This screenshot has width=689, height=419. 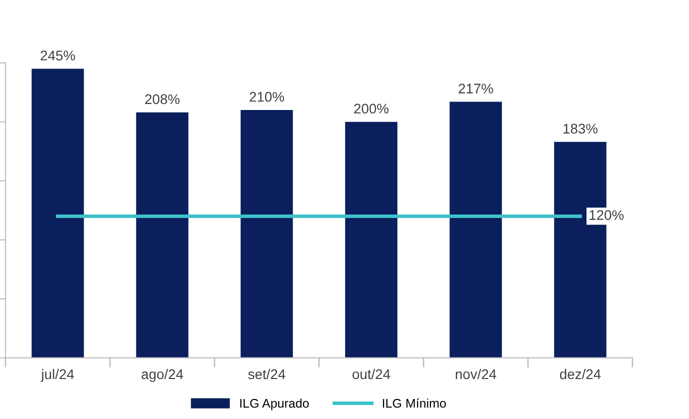 I want to click on data-label: 120%, so click(x=607, y=215).